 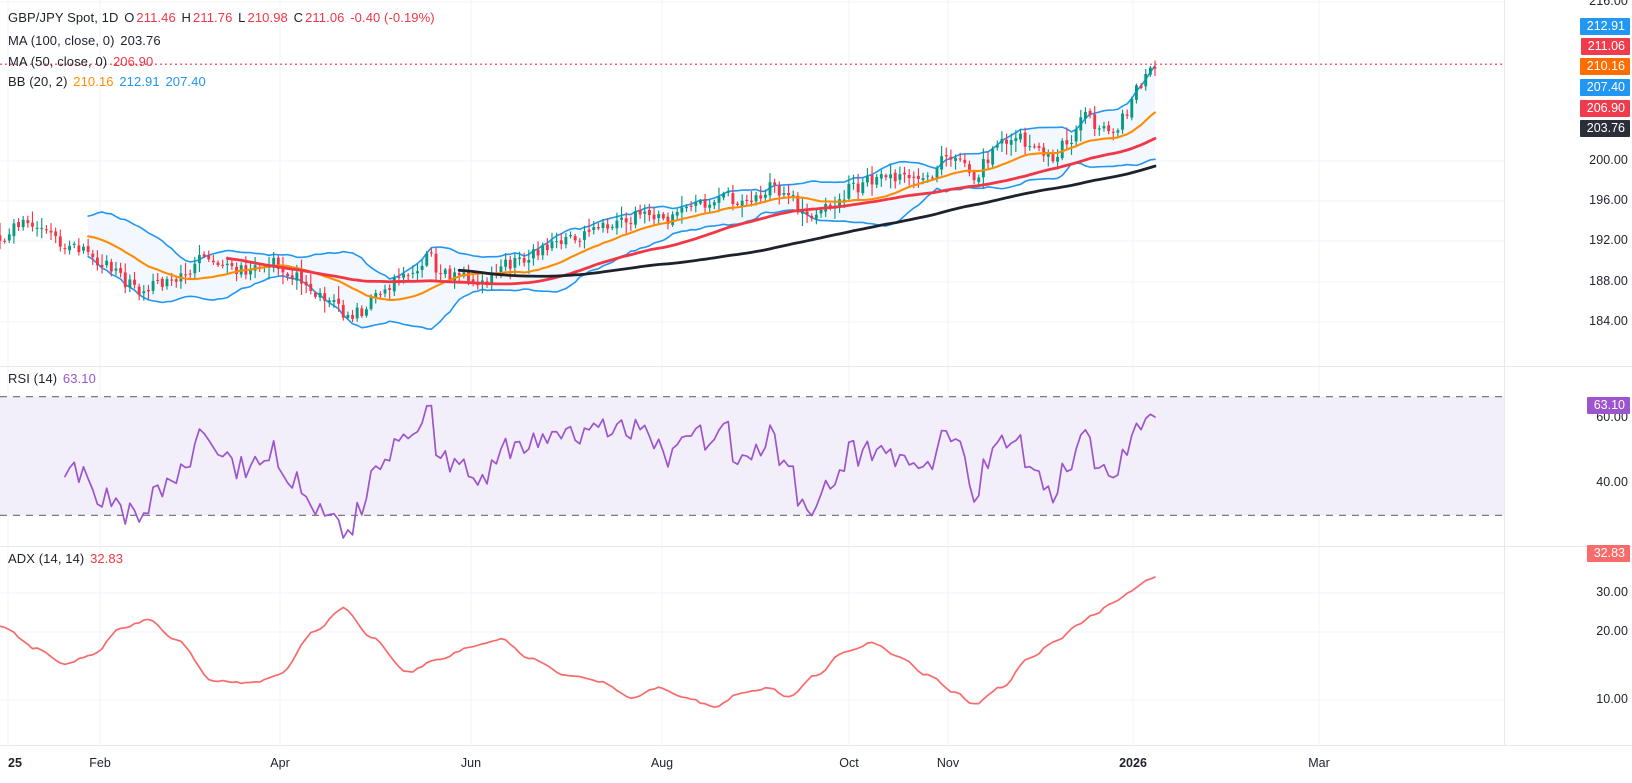 I want to click on close-label: C, so click(x=298, y=17).